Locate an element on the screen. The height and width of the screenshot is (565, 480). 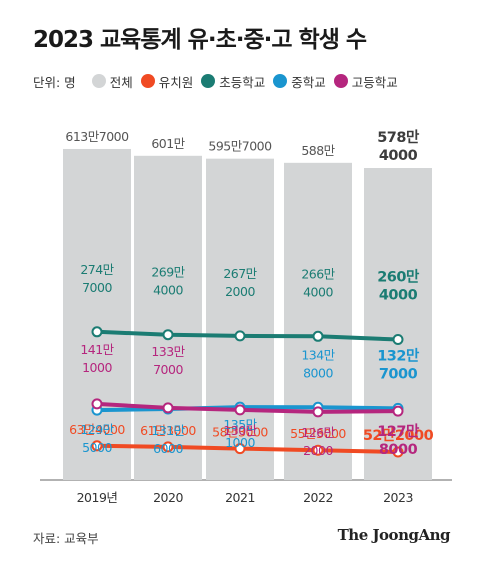
legend-item-kindergarten: 유치원 is located at coordinates (167, 81).